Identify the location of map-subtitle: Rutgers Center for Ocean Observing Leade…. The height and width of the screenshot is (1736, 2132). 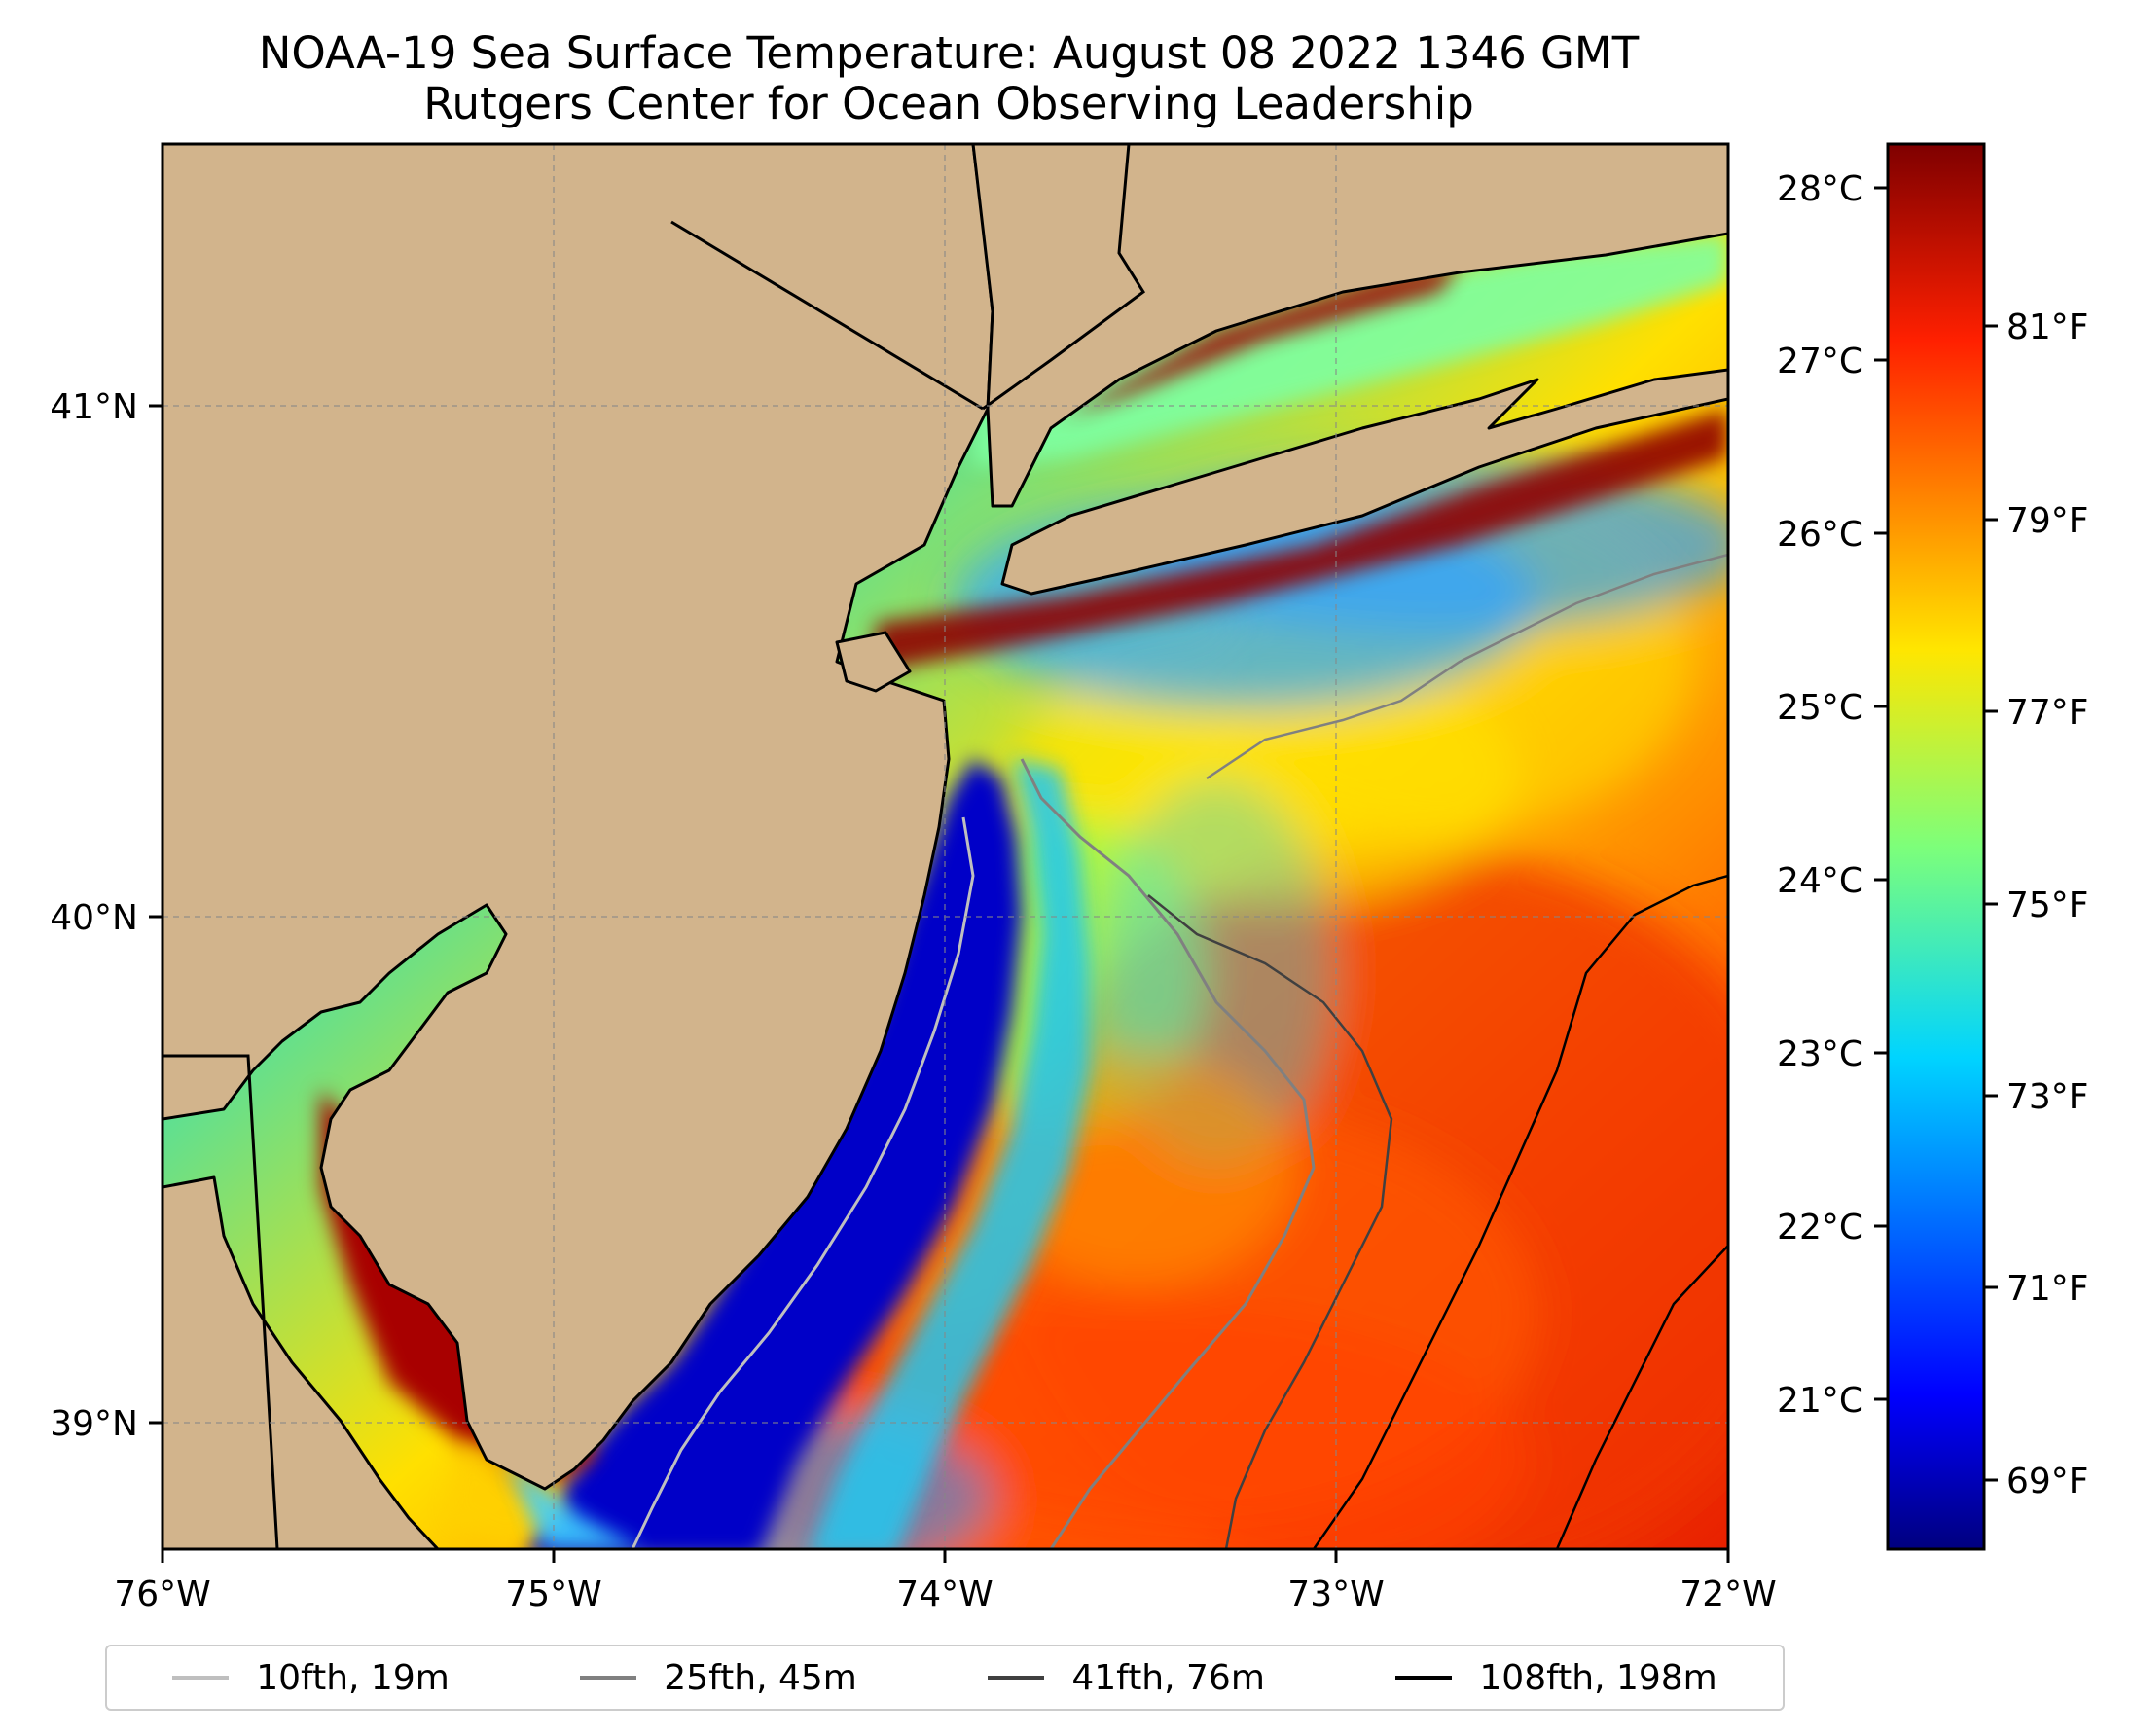
(949, 104).